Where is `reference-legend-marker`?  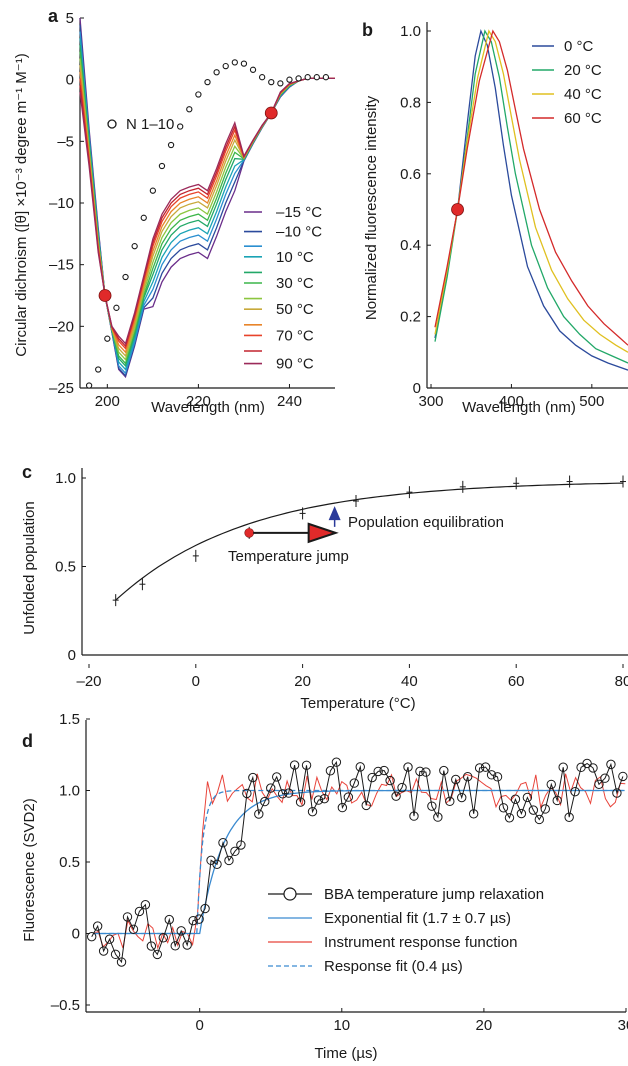 reference-legend-marker is located at coordinates (112, 124).